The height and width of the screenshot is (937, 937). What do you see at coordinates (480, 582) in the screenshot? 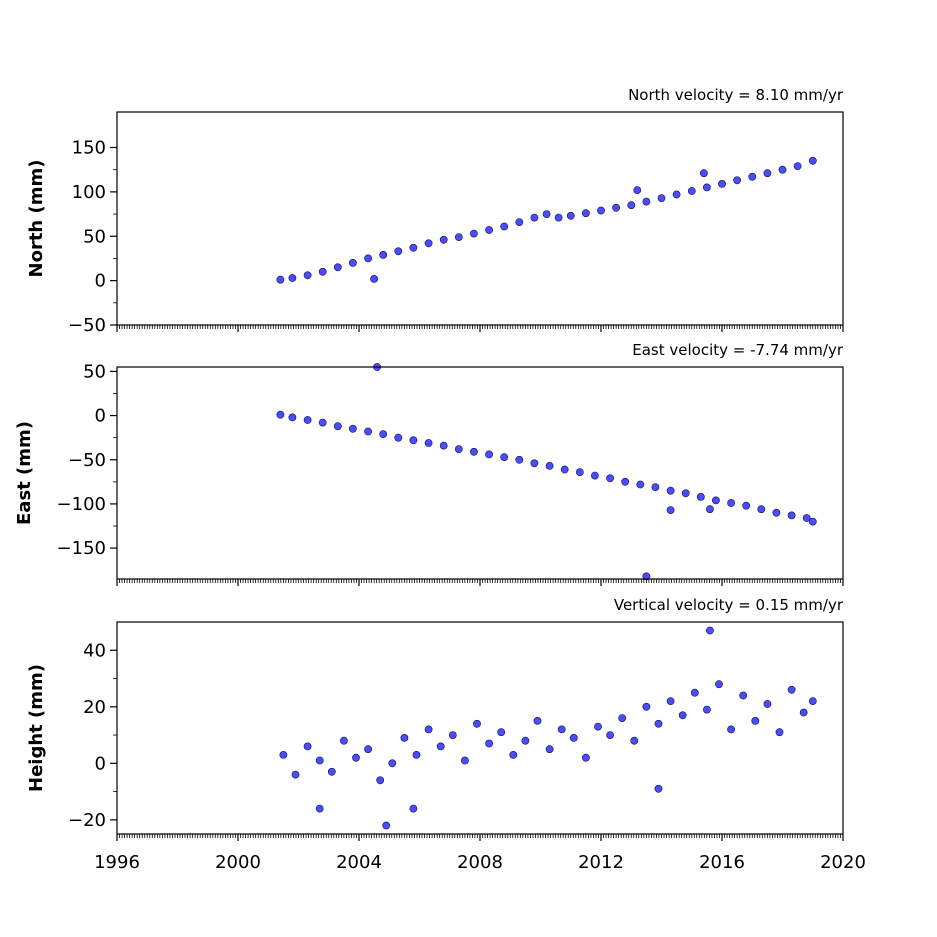
I see `east-x-minor-ticks` at bounding box center [480, 582].